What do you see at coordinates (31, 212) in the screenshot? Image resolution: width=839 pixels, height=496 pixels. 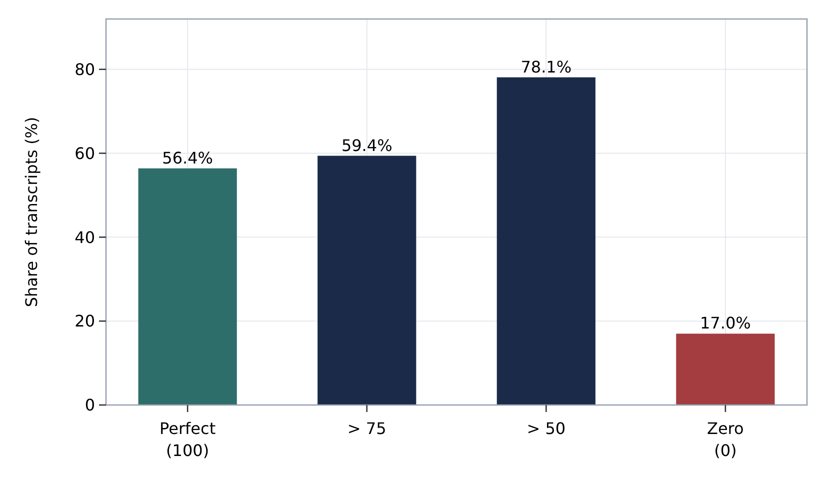 I see `y-axis-title: Share of transcripts (%)` at bounding box center [31, 212].